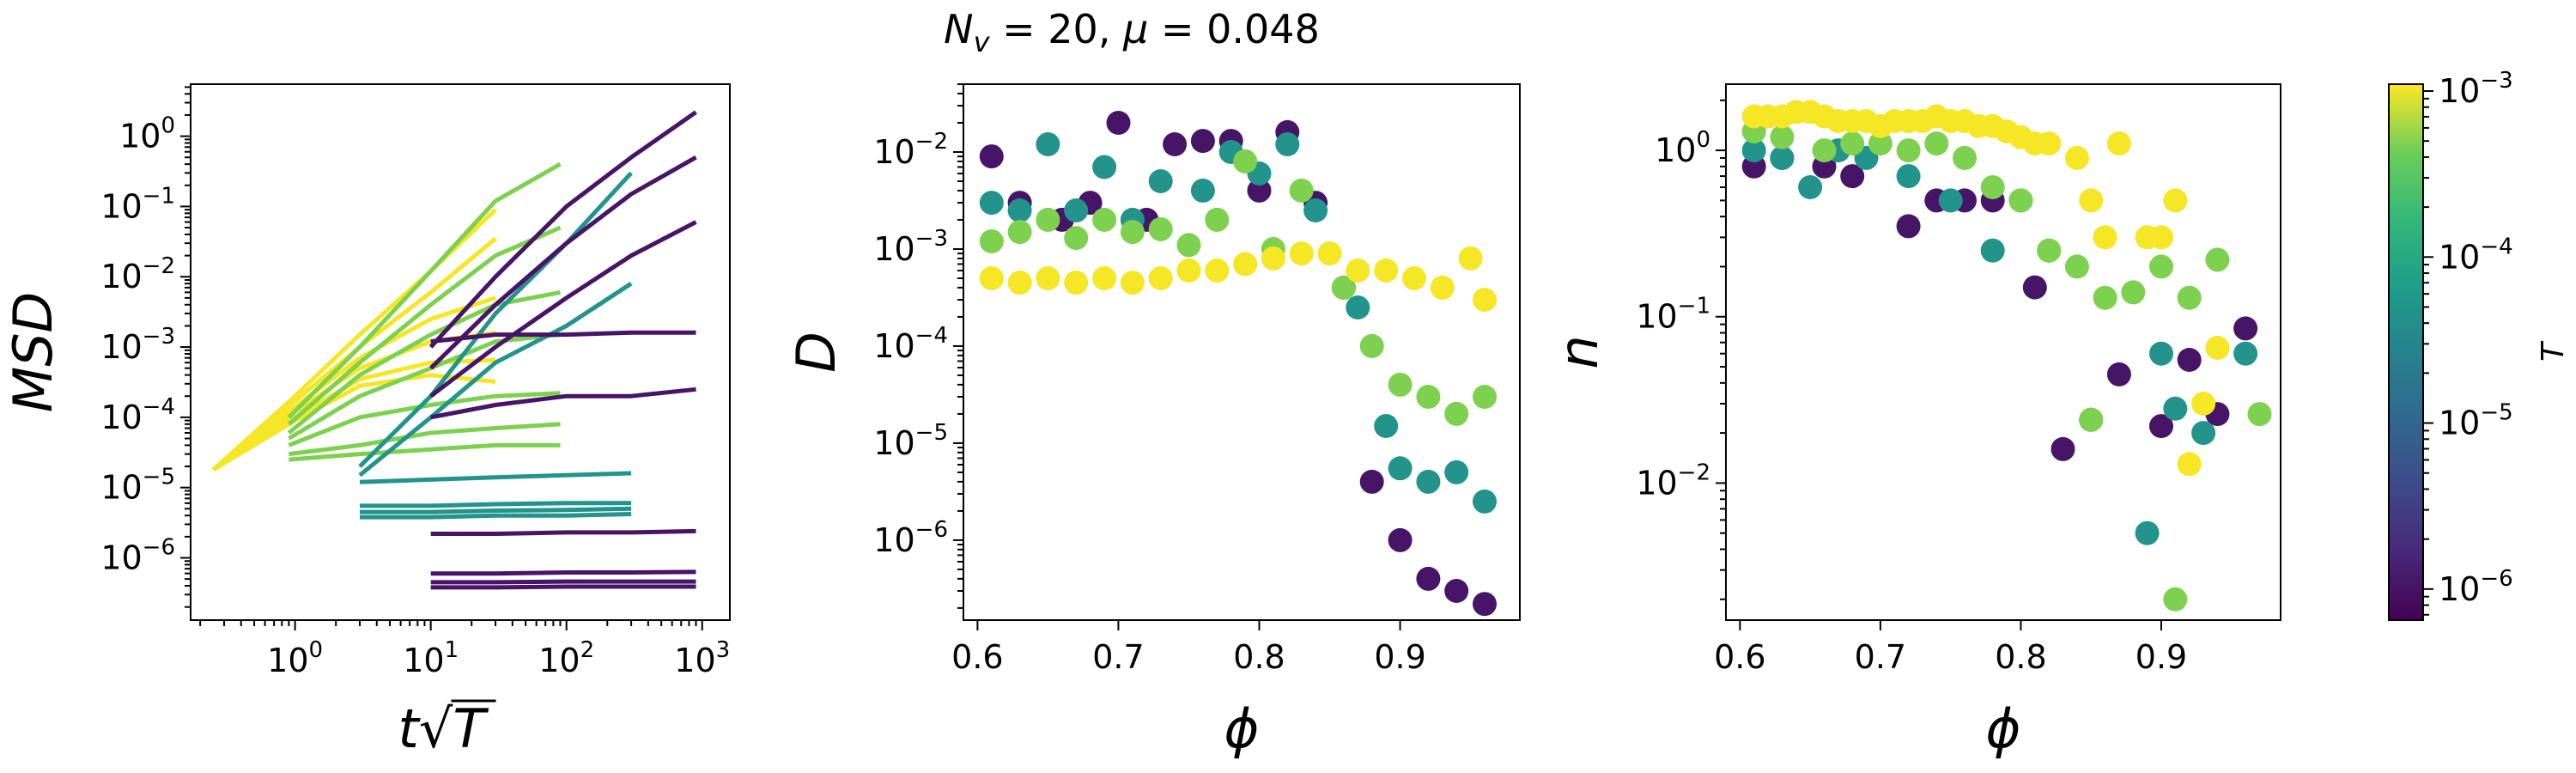 The height and width of the screenshot is (773, 2576). What do you see at coordinates (2553, 351) in the screenshot?
I see `colorbar-label: T` at bounding box center [2553, 351].